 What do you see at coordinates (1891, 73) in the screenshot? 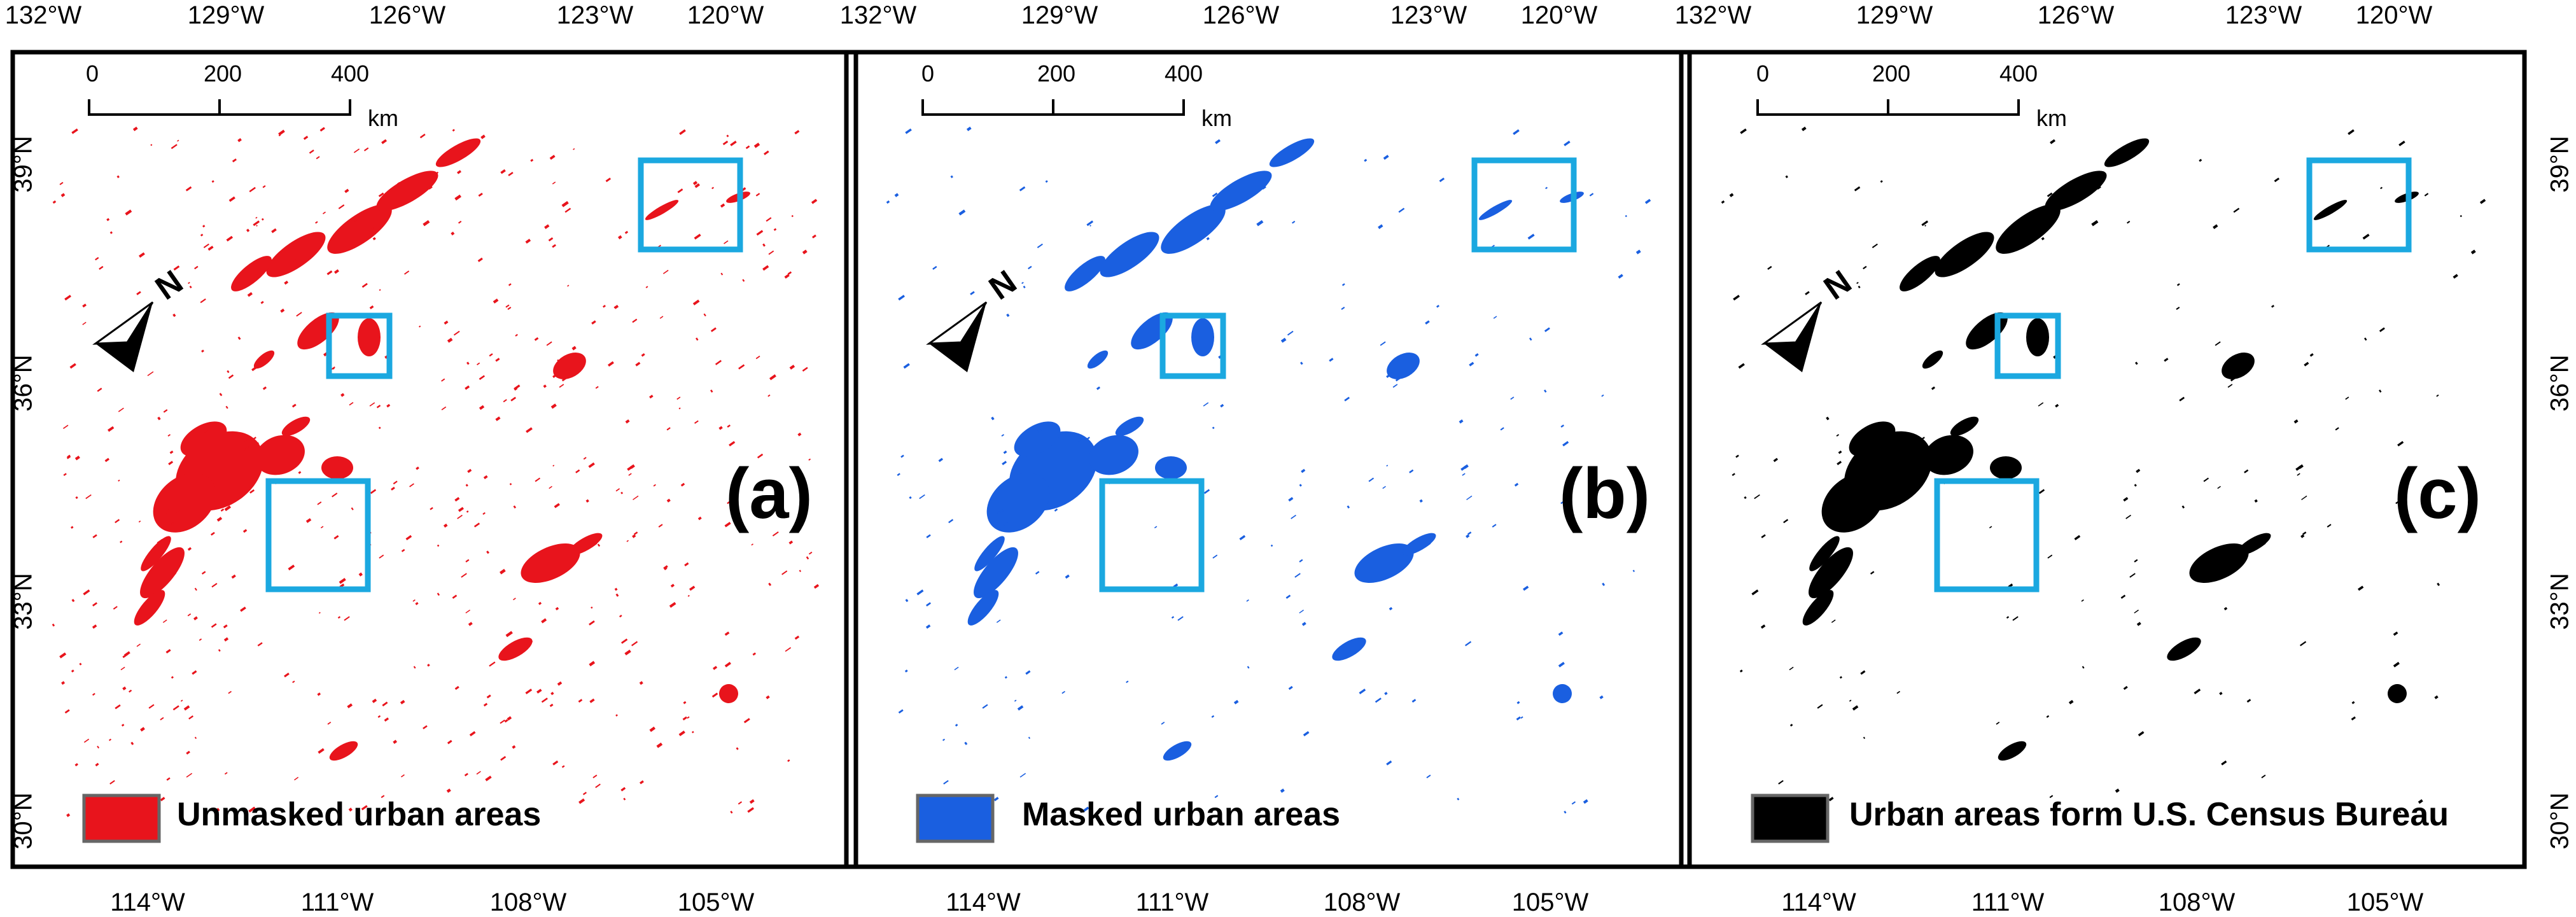
I see `scale-label: 200` at bounding box center [1891, 73].